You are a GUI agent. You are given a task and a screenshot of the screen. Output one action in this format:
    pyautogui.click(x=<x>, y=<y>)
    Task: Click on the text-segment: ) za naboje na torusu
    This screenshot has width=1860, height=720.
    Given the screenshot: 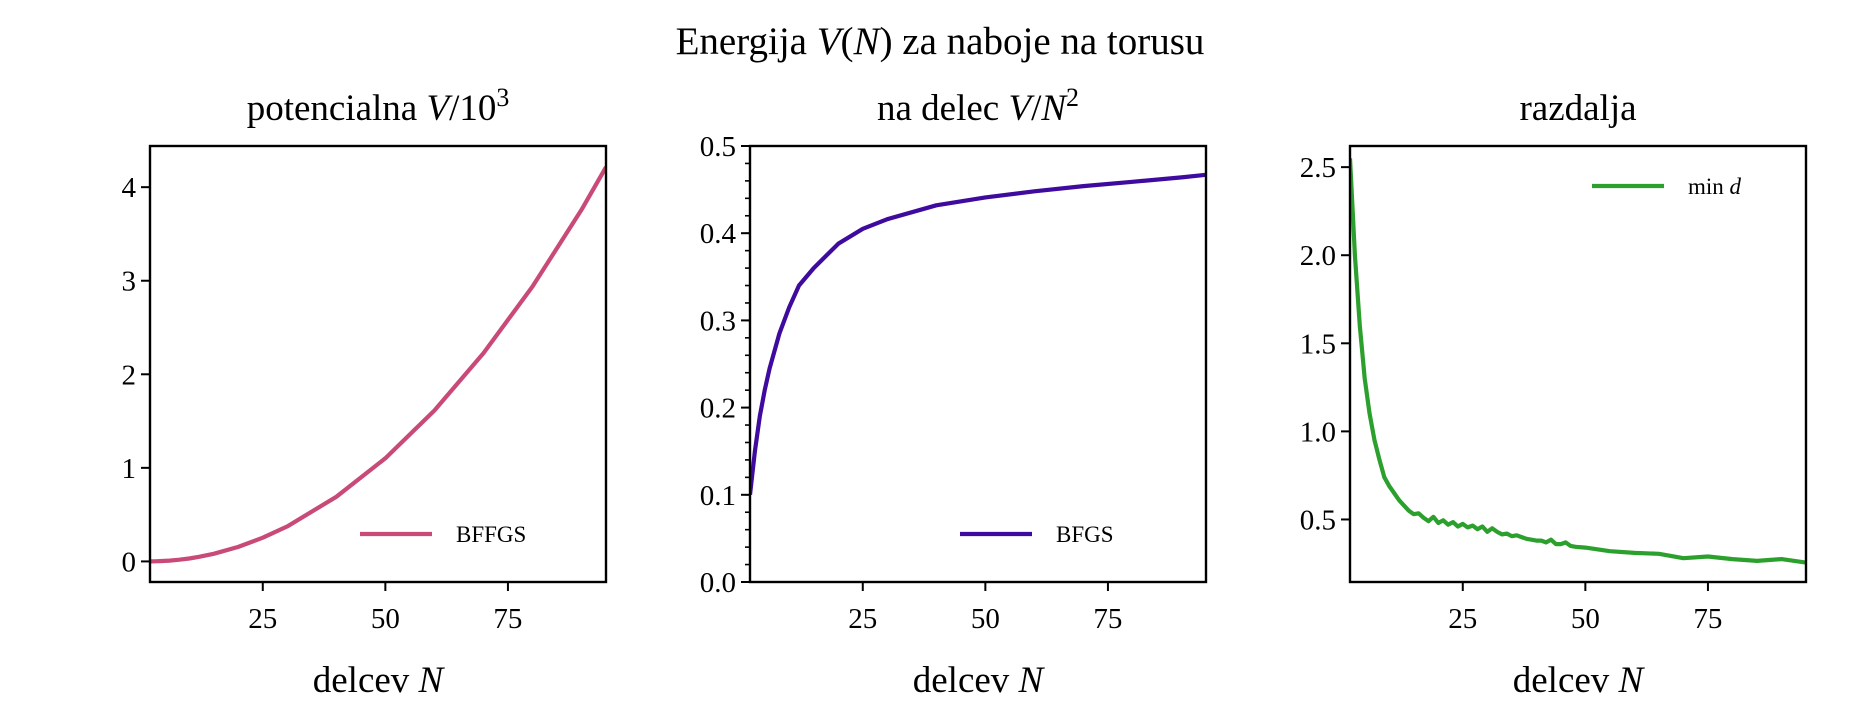 What is the action you would take?
    pyautogui.click(x=1042, y=41)
    